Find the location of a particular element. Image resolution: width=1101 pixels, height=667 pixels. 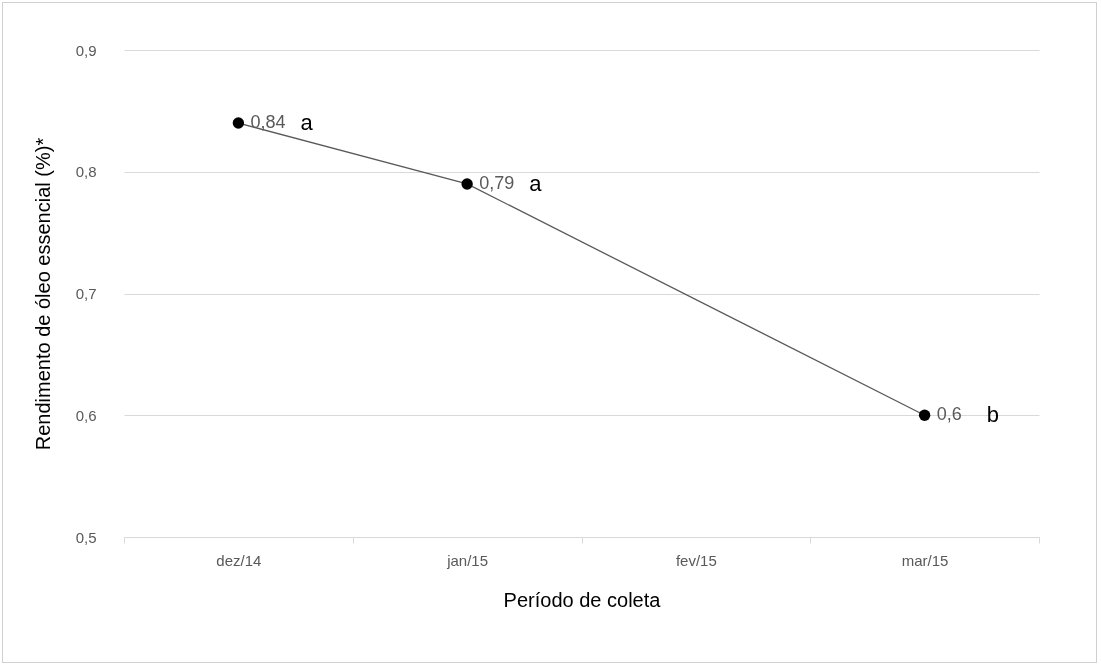

annotation: b is located at coordinates (992, 415).